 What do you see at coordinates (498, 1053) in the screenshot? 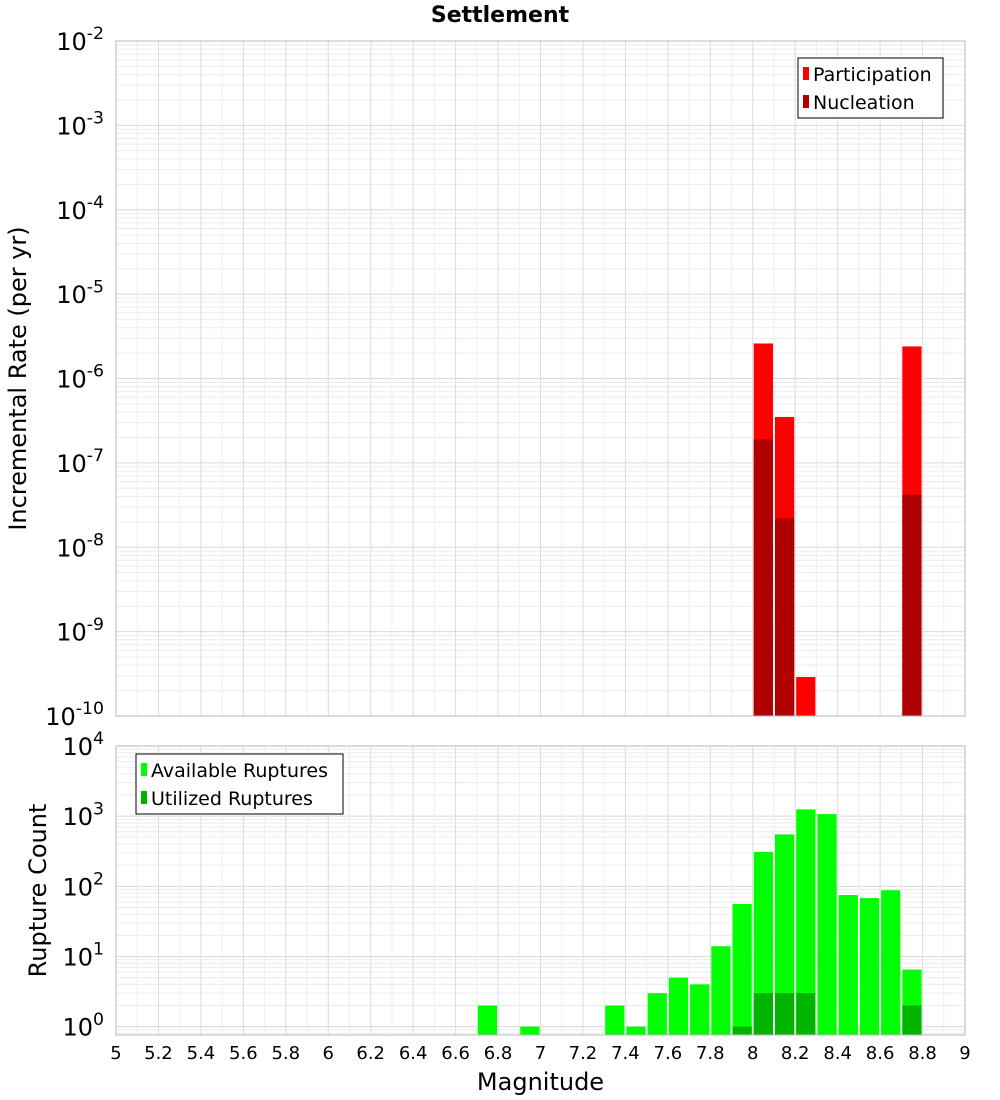
I see `x-tick-label: 6.8` at bounding box center [498, 1053].